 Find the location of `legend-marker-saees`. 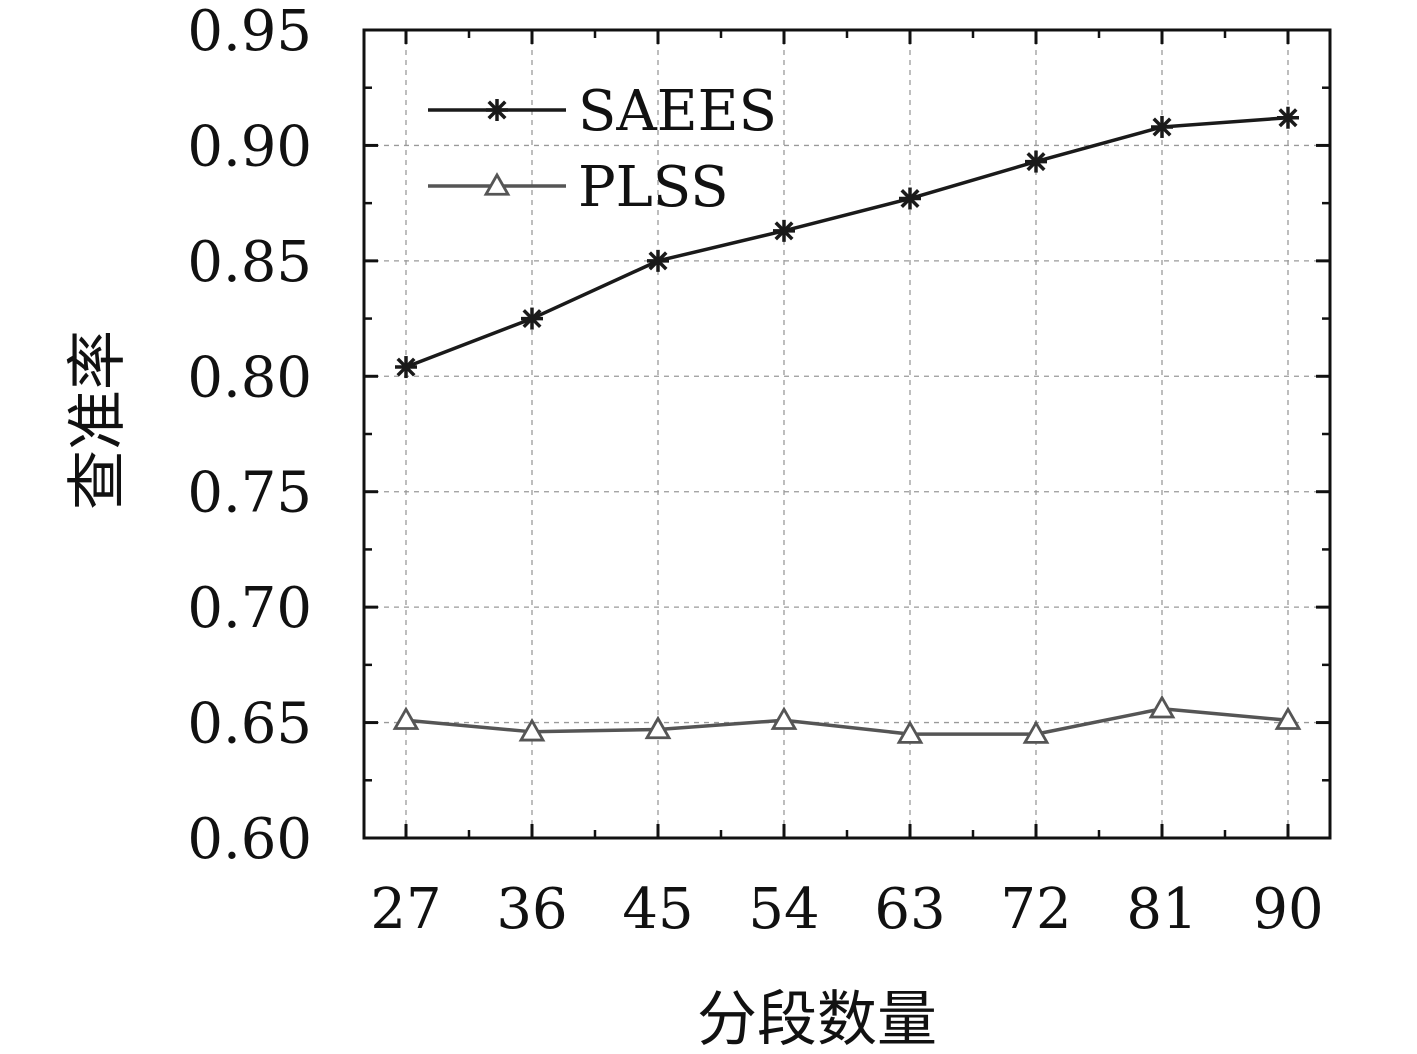

legend-marker-saees is located at coordinates (497, 110).